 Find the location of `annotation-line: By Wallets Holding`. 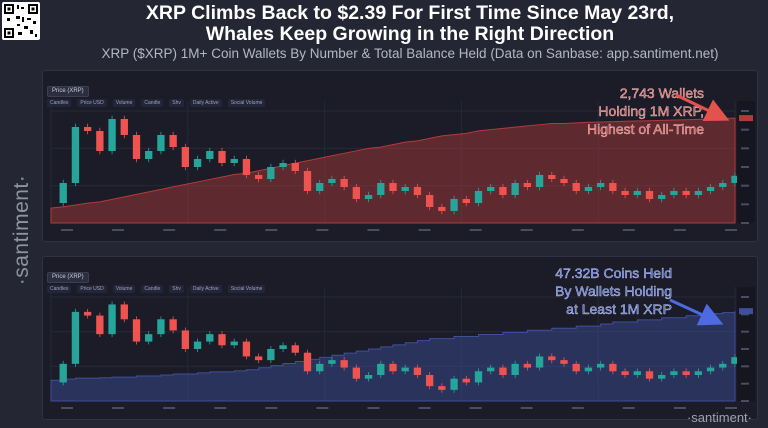

annotation-line: By Wallets Holding is located at coordinates (613, 291).